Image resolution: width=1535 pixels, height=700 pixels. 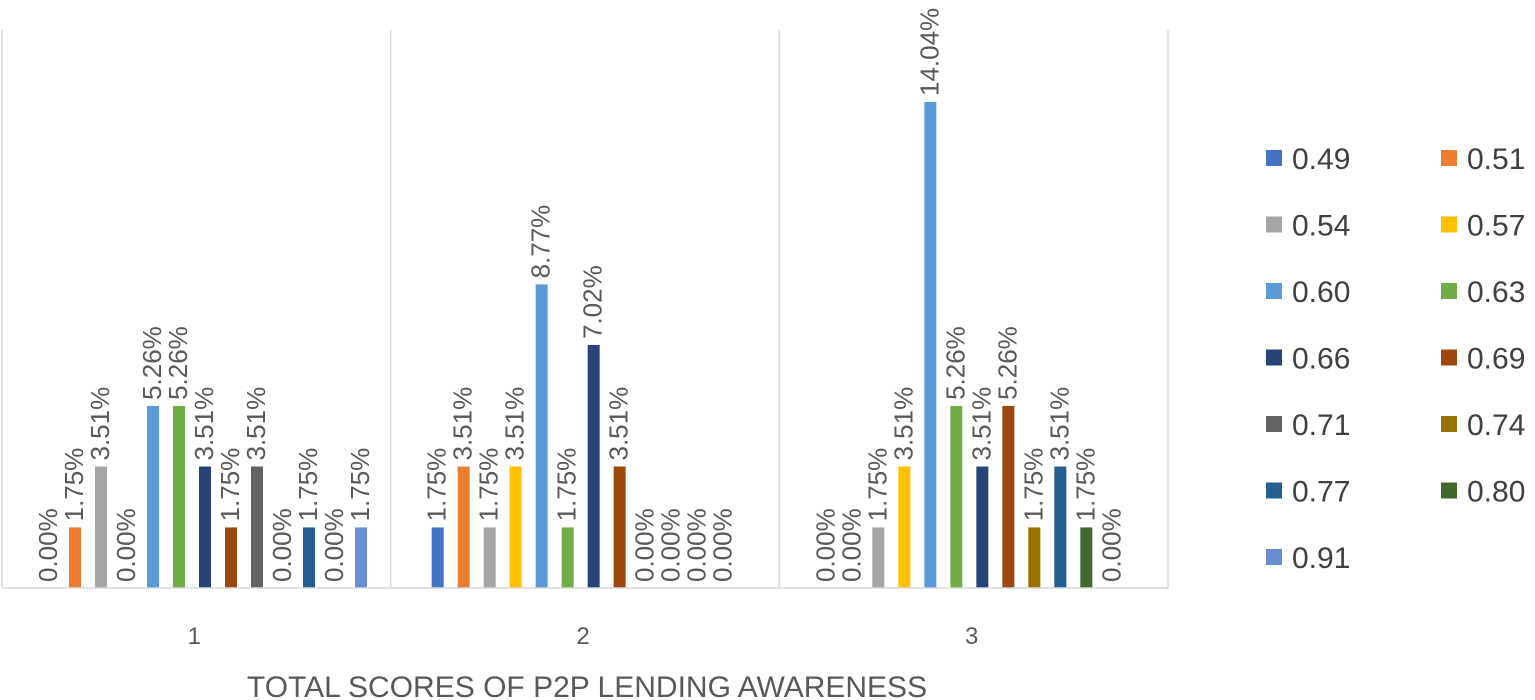 I want to click on legend-item: 0.80, so click(x=1483, y=492).